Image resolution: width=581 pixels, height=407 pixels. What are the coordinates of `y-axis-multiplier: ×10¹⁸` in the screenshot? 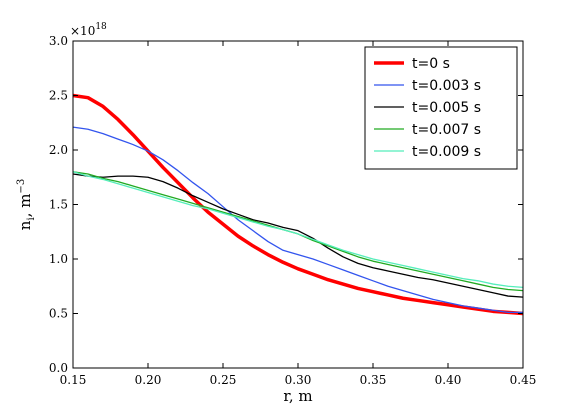 It's located at (88, 30).